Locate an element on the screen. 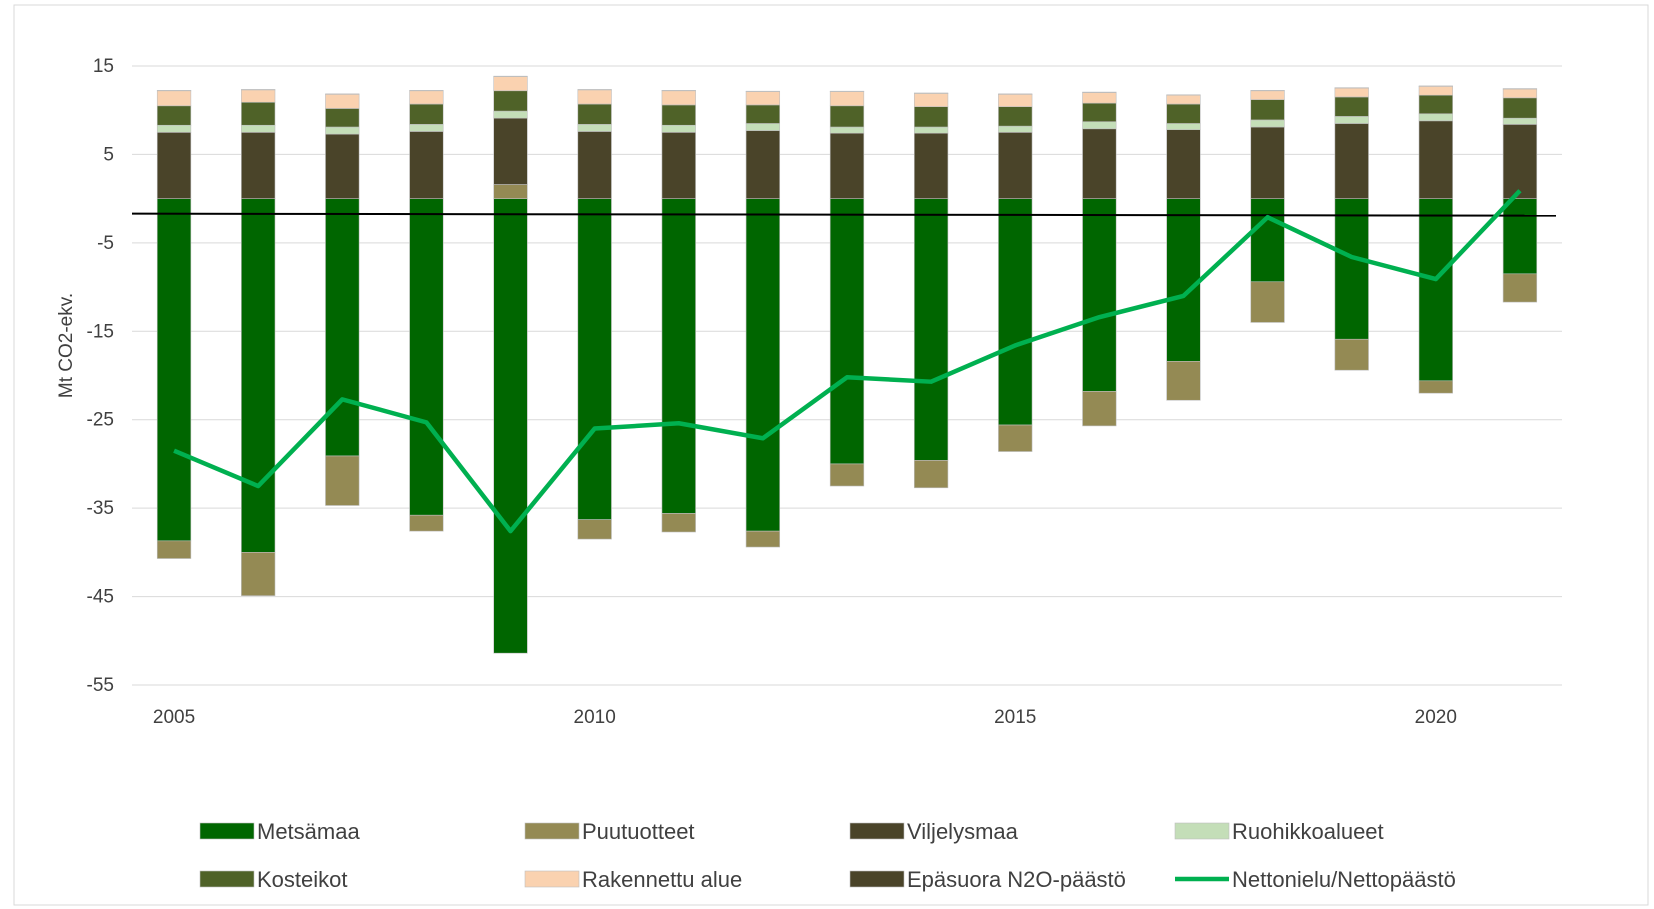 The height and width of the screenshot is (909, 1654). y-tick-label: -35 is located at coordinates (100, 508).